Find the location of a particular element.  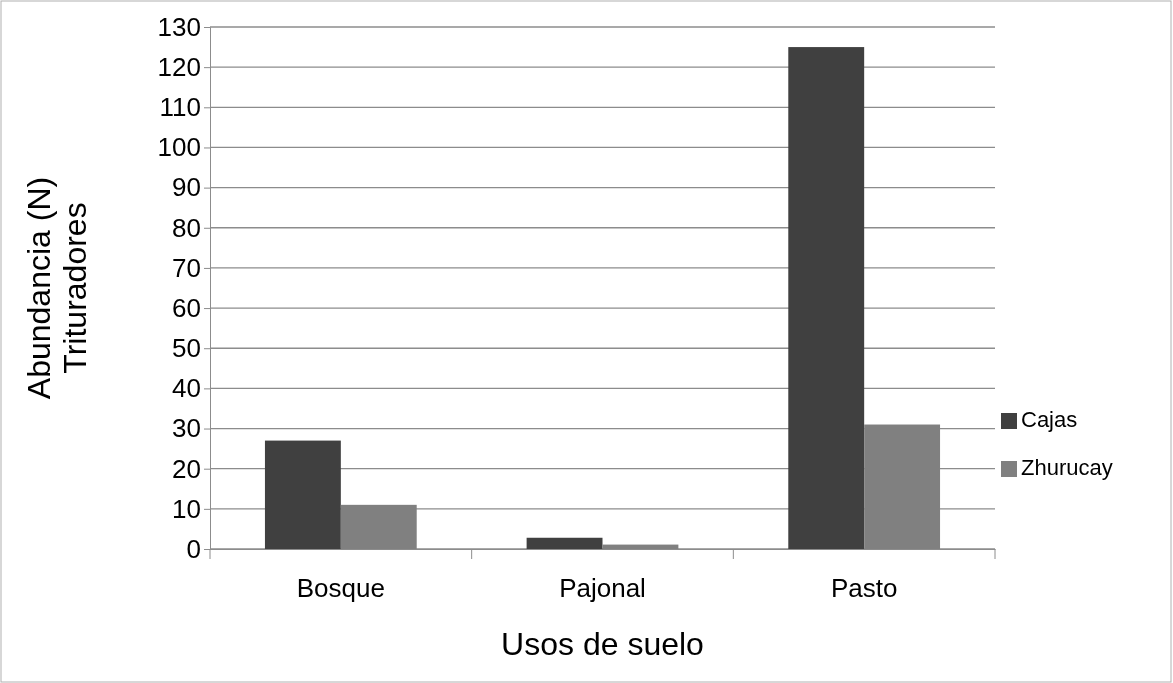

y-tick-label: 0 is located at coordinates (193, 548).